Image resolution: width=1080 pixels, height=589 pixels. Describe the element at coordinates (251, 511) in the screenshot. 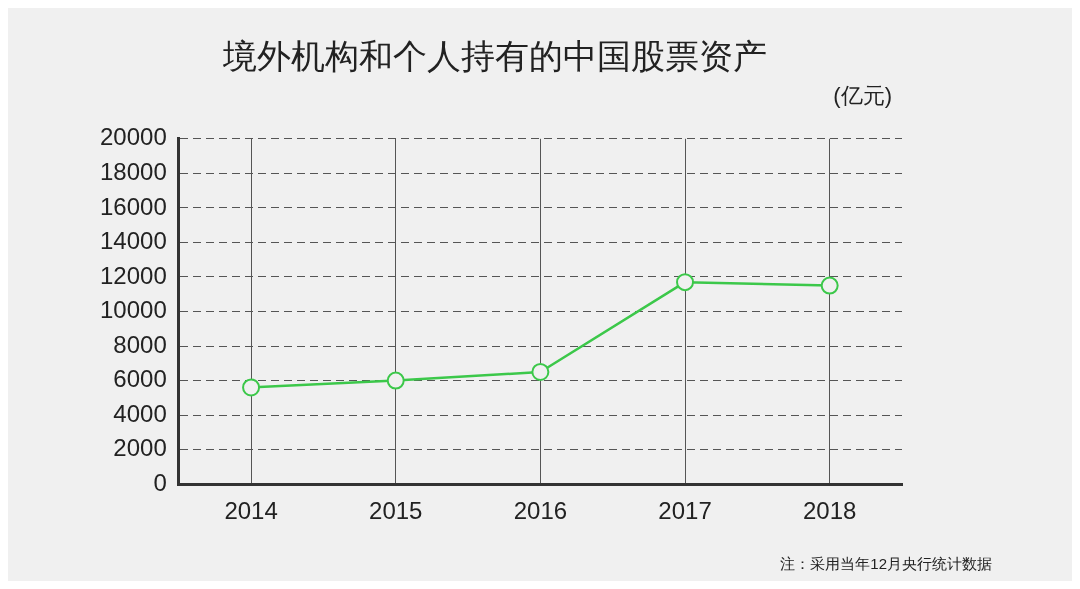

I see `x-tick-label: 2014` at that location.